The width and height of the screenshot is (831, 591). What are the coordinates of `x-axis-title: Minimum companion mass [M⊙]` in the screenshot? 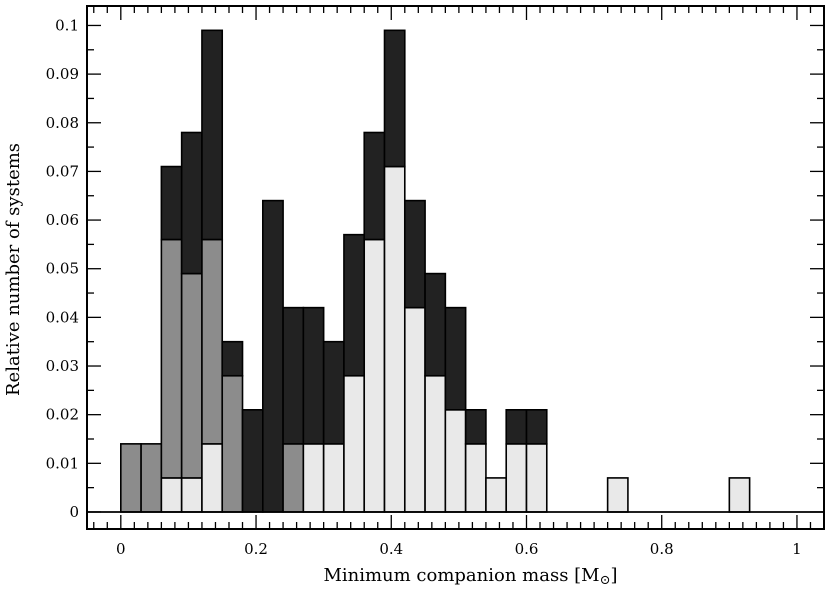 It's located at (470, 576).